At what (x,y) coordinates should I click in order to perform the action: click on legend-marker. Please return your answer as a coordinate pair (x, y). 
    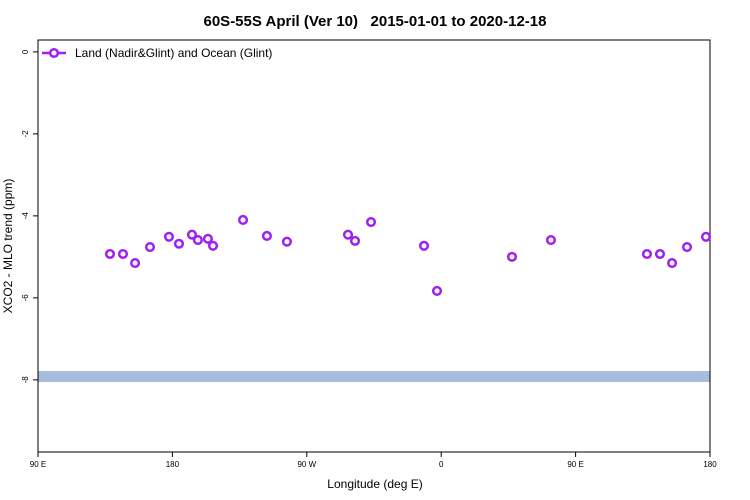
    Looking at the image, I should click on (54, 53).